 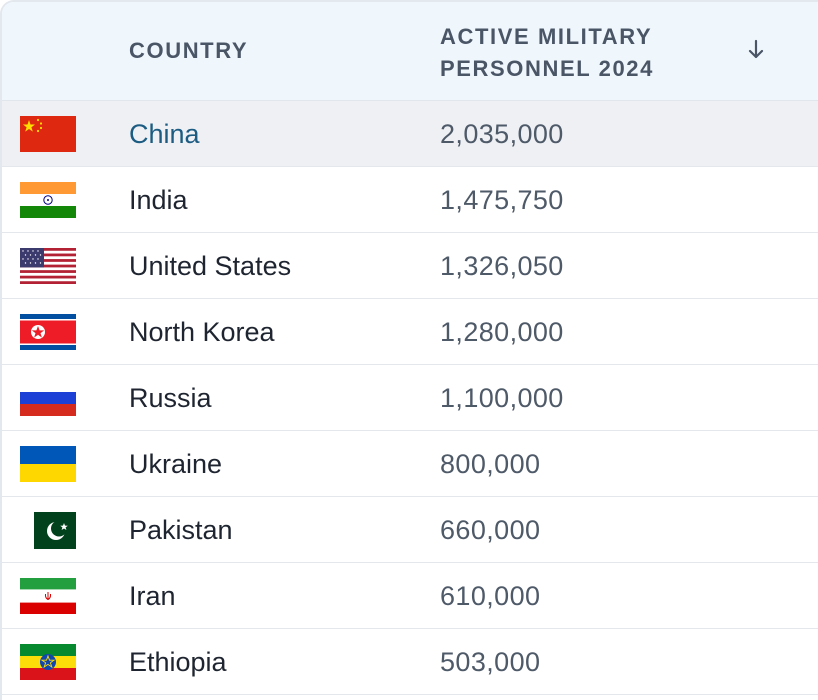 I want to click on country-name: India, so click(x=158, y=200).